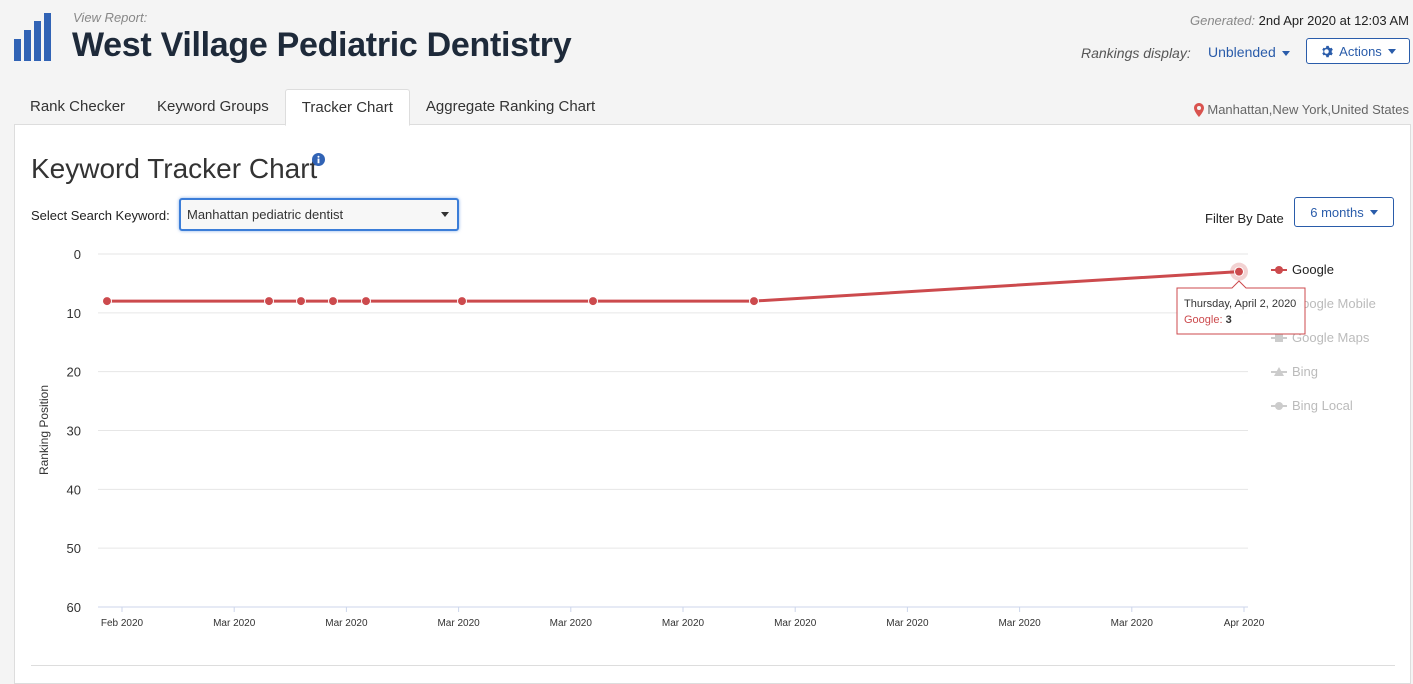  What do you see at coordinates (265, 214) in the screenshot?
I see `keyword-select-value: Manhattan pediatric dentist` at bounding box center [265, 214].